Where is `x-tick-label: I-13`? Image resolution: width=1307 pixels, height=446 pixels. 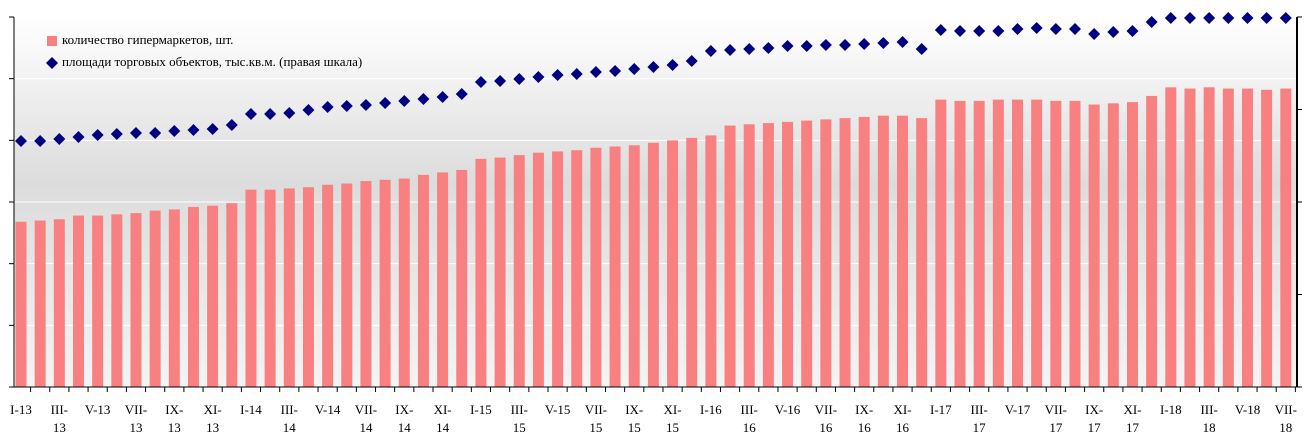
x-tick-label: I-13 is located at coordinates (21, 409).